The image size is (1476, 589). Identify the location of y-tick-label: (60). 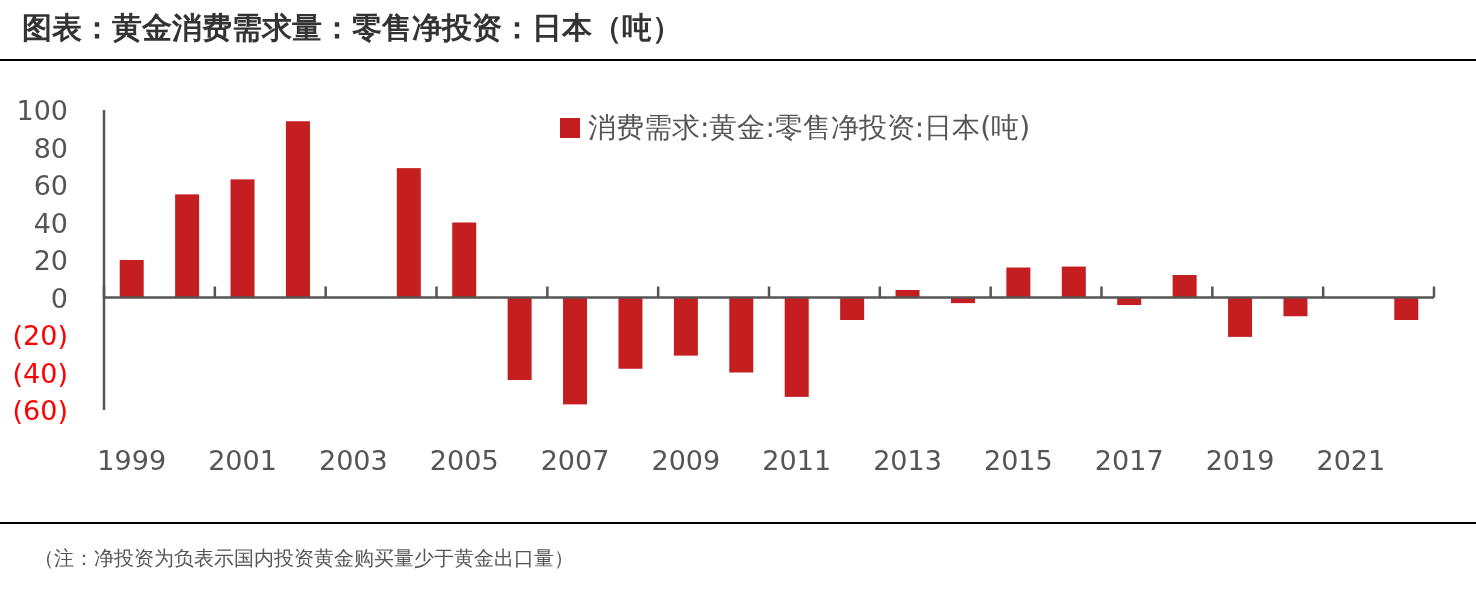
(40, 410).